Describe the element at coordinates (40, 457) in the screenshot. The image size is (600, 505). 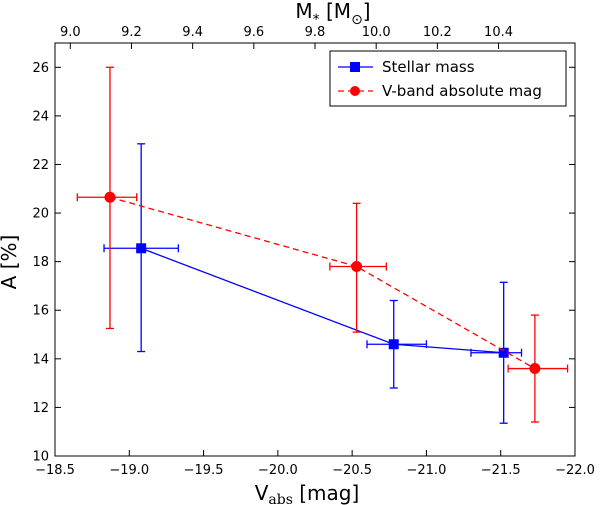
I see `y-tick-label: 10` at that location.